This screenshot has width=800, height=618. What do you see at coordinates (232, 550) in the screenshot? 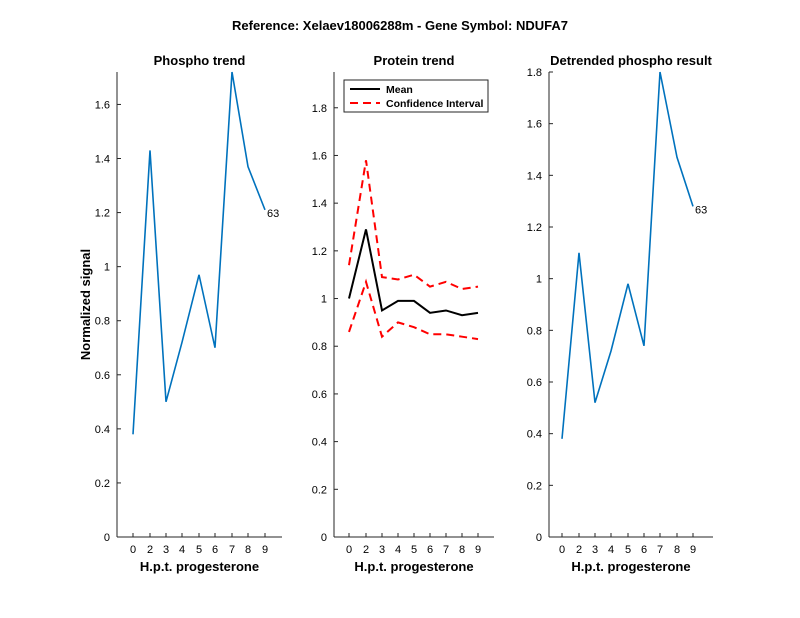
I see `phospho-x-tick-label: 7` at bounding box center [232, 550].